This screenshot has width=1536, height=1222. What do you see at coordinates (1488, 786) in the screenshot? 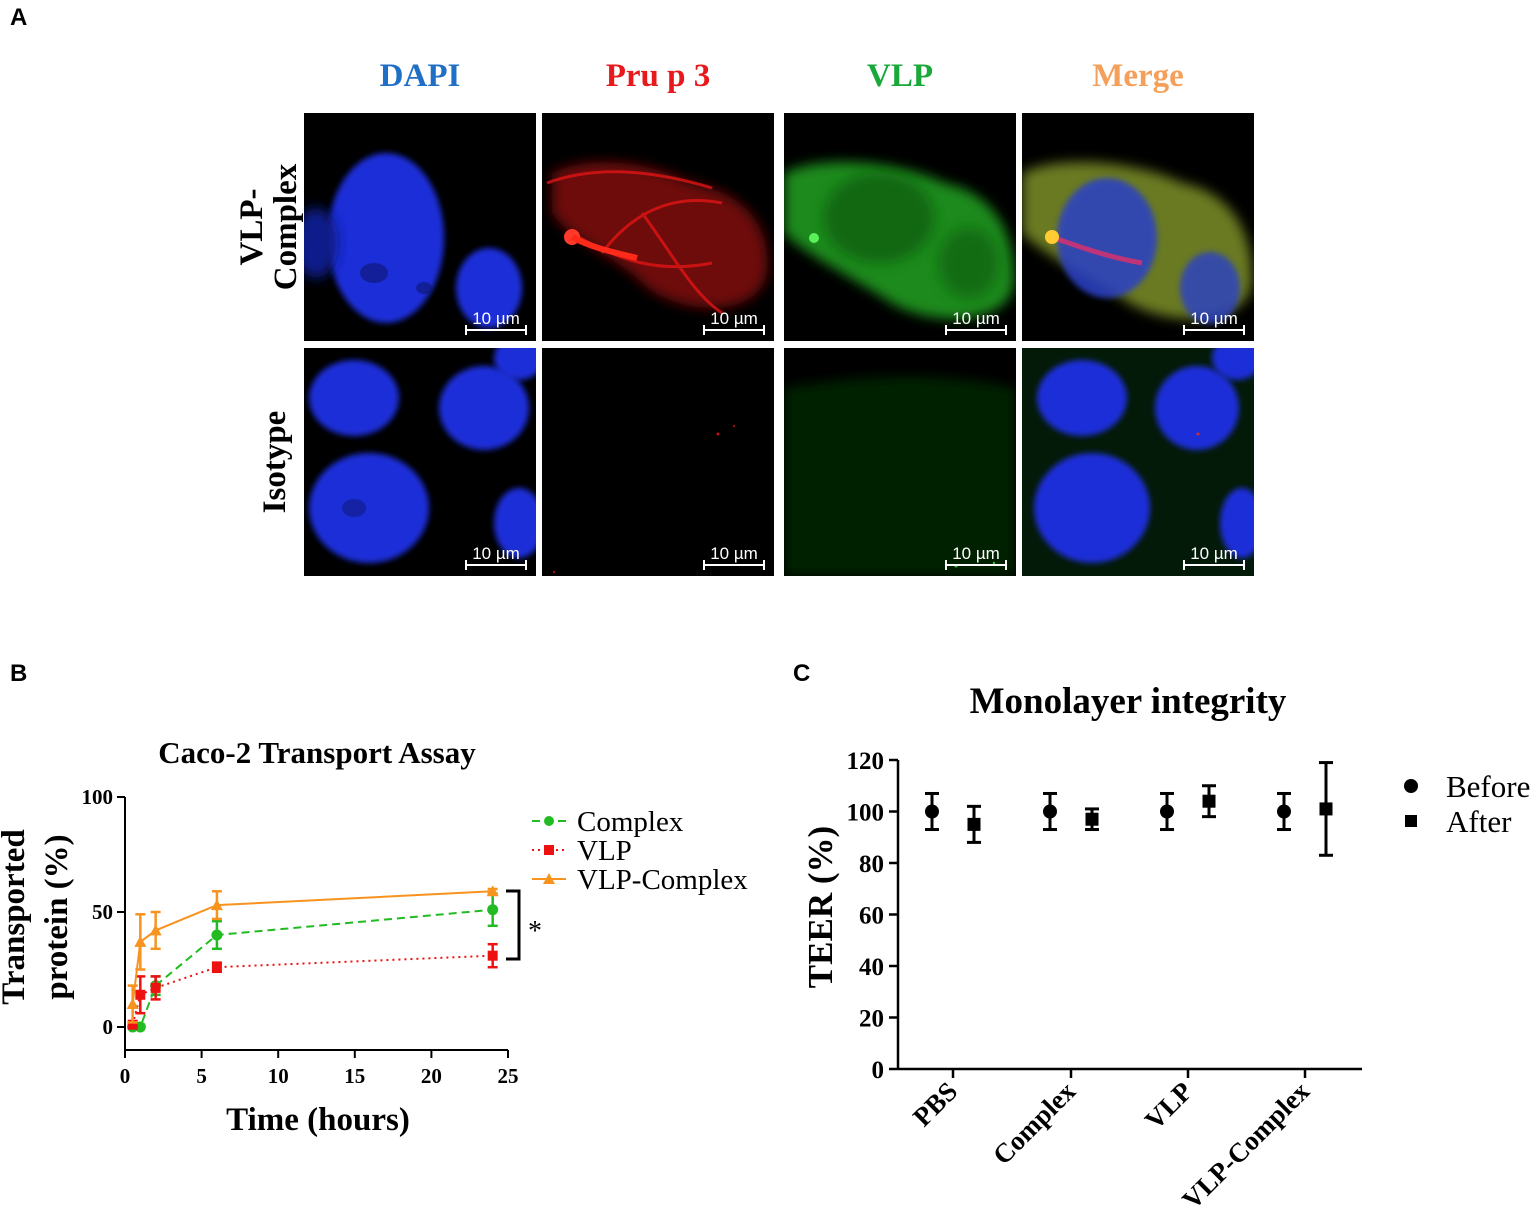
I see `legend-label-before: Before` at bounding box center [1488, 786].